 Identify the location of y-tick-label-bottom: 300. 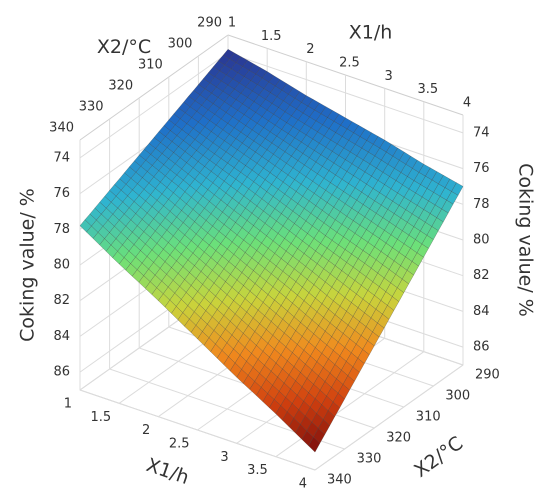
(457, 396).